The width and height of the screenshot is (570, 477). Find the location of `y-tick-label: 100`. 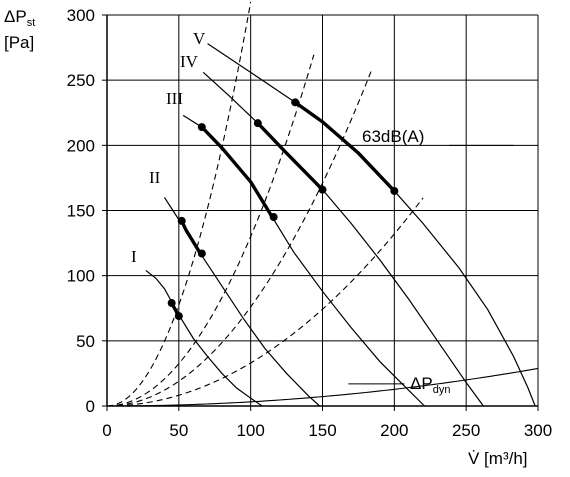

y-tick-label: 100 is located at coordinates (81, 276).